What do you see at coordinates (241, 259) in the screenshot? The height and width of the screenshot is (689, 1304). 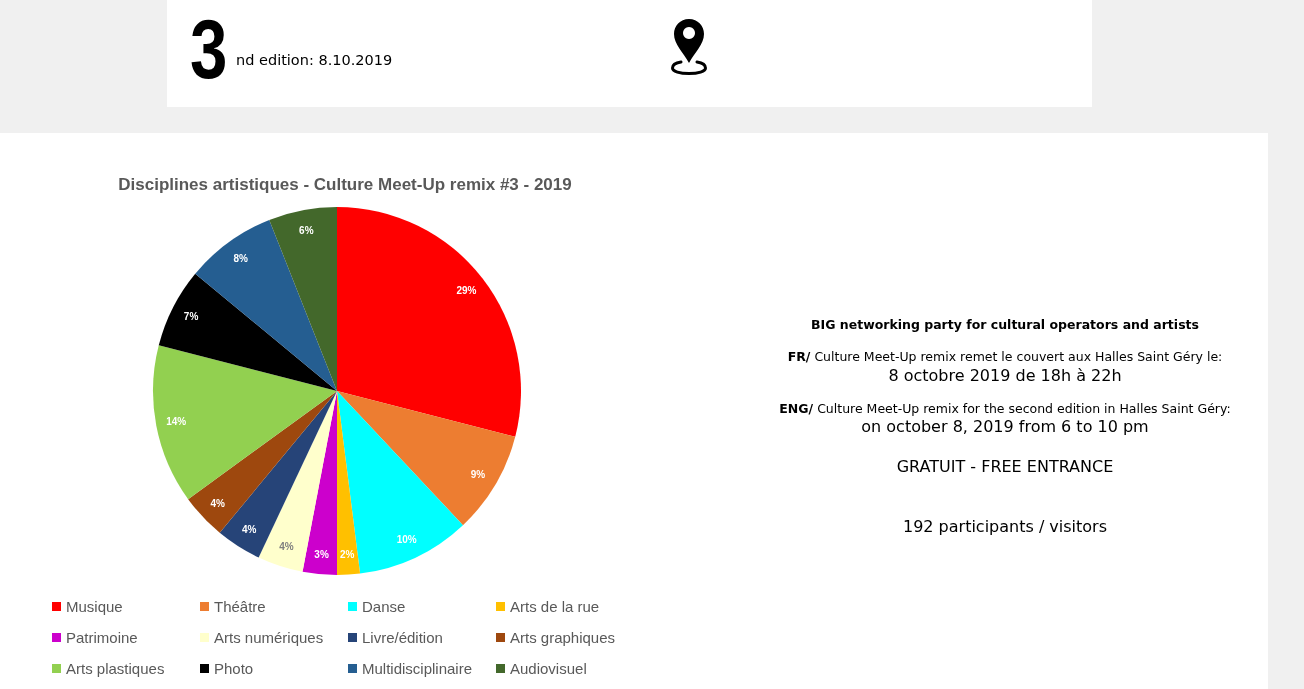 I see `data-label: 8%` at bounding box center [241, 259].